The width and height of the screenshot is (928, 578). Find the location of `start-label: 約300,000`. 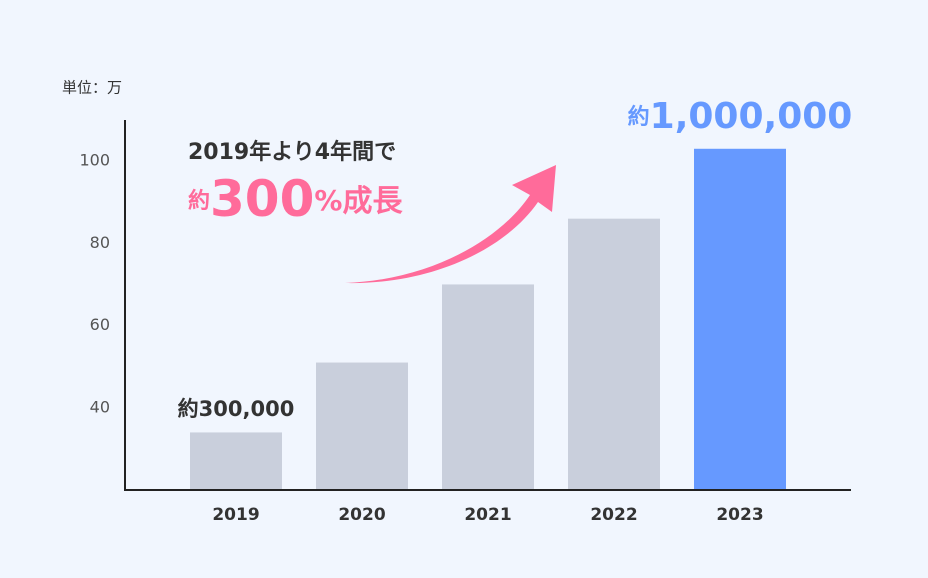

start-label: 約300,000 is located at coordinates (236, 409).